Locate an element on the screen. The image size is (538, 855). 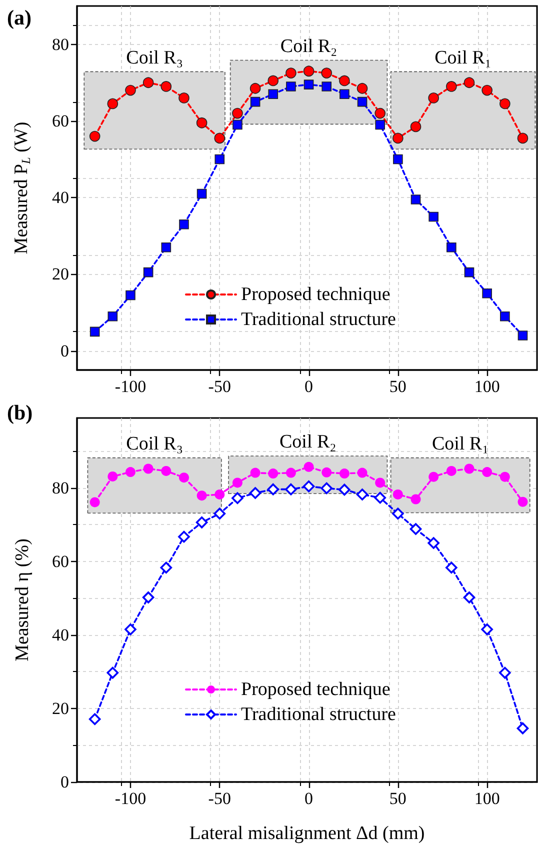
band-label: Coil R₃ is located at coordinates (154, 443).